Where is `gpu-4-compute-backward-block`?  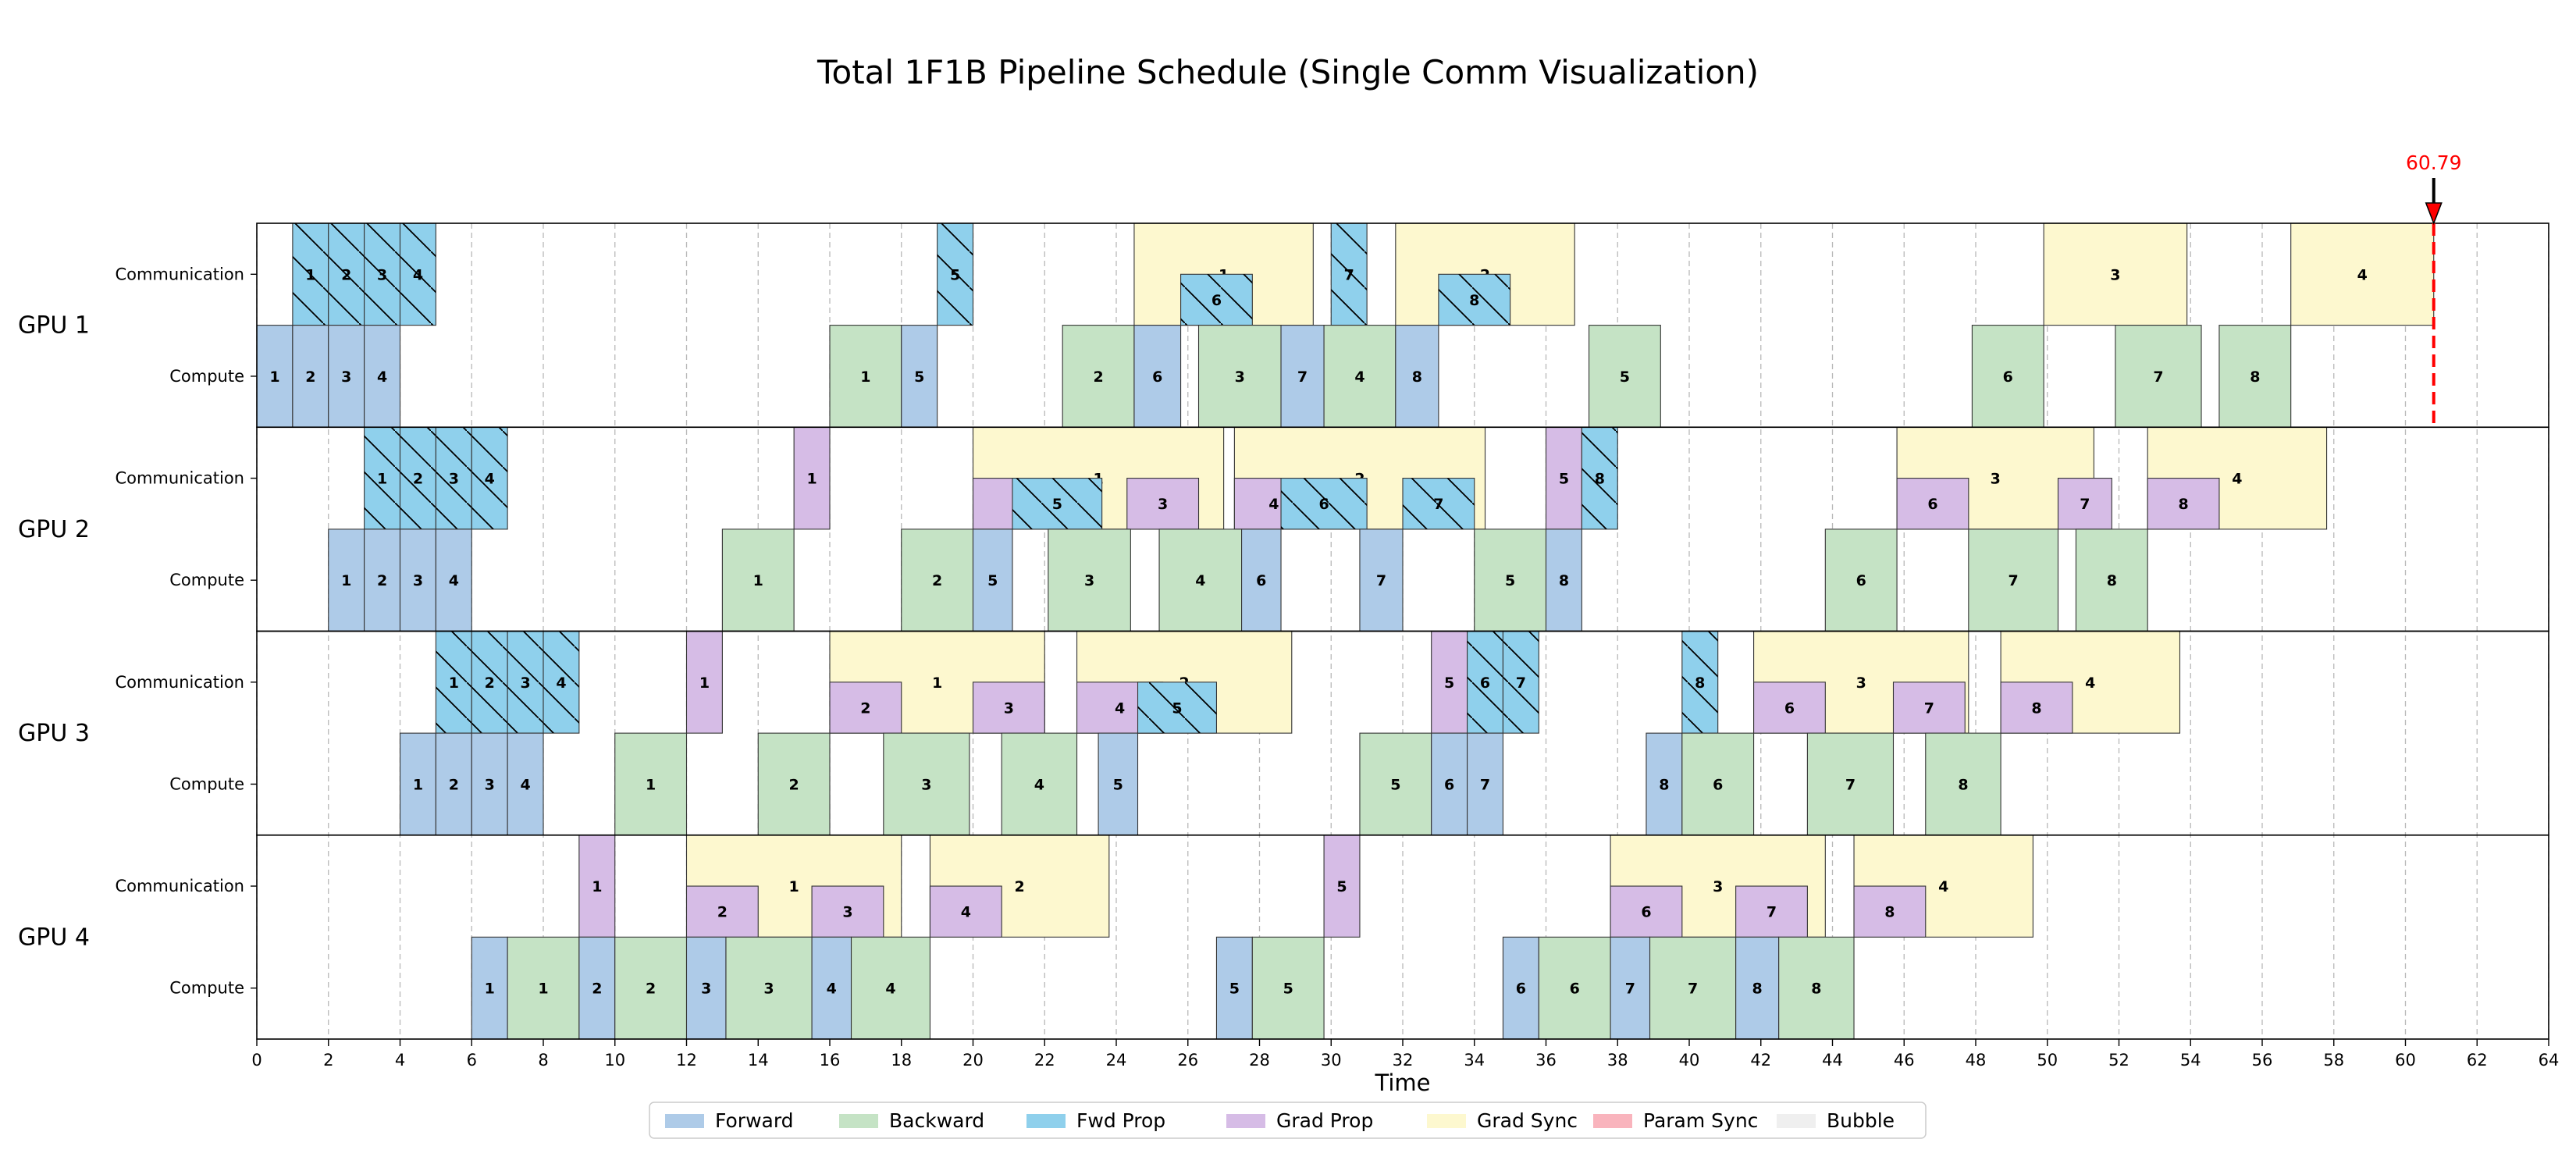
gpu-4-compute-backward-block is located at coordinates (651, 988).